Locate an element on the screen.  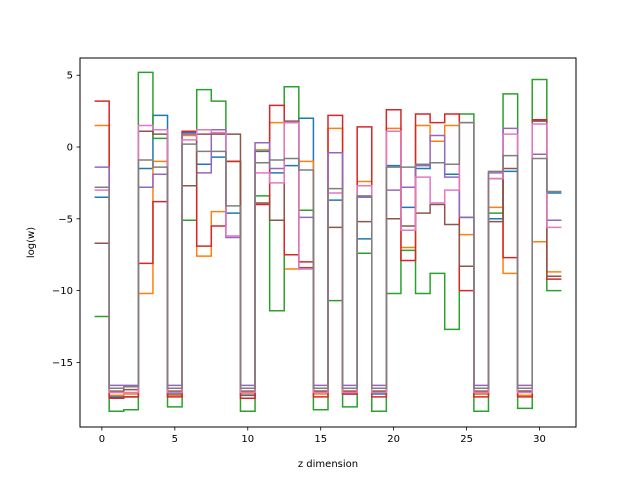
x-axis-ticks: 0 5 10 15 20 25 30 is located at coordinates (322, 436).